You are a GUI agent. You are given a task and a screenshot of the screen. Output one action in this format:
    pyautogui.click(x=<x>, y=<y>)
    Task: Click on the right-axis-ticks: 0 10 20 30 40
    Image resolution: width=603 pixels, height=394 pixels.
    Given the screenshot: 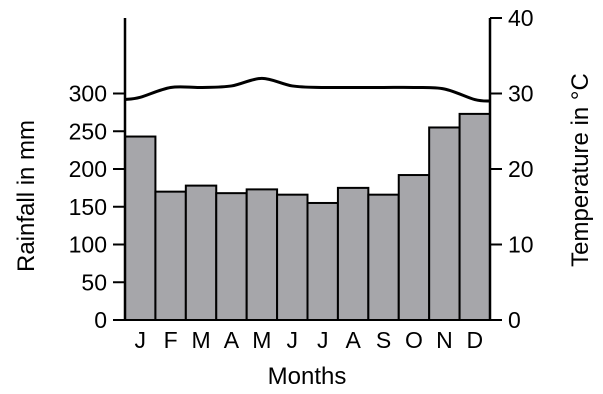 What is the action you would take?
    pyautogui.click(x=512, y=169)
    